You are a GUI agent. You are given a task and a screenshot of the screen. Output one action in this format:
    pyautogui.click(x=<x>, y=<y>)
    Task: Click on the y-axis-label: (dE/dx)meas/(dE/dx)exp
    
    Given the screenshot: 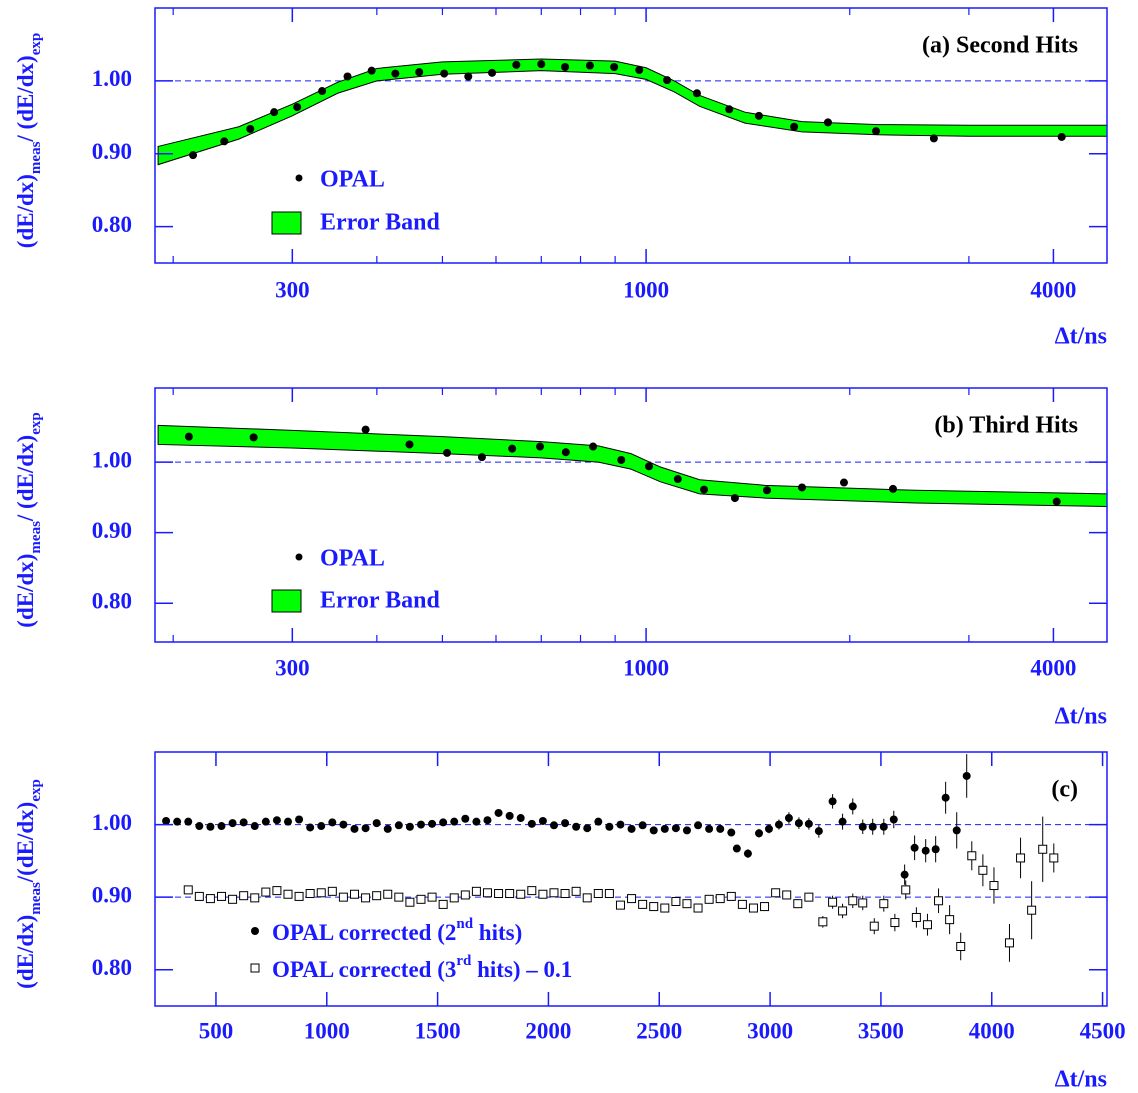 What is the action you would take?
    pyautogui.click(x=28, y=884)
    